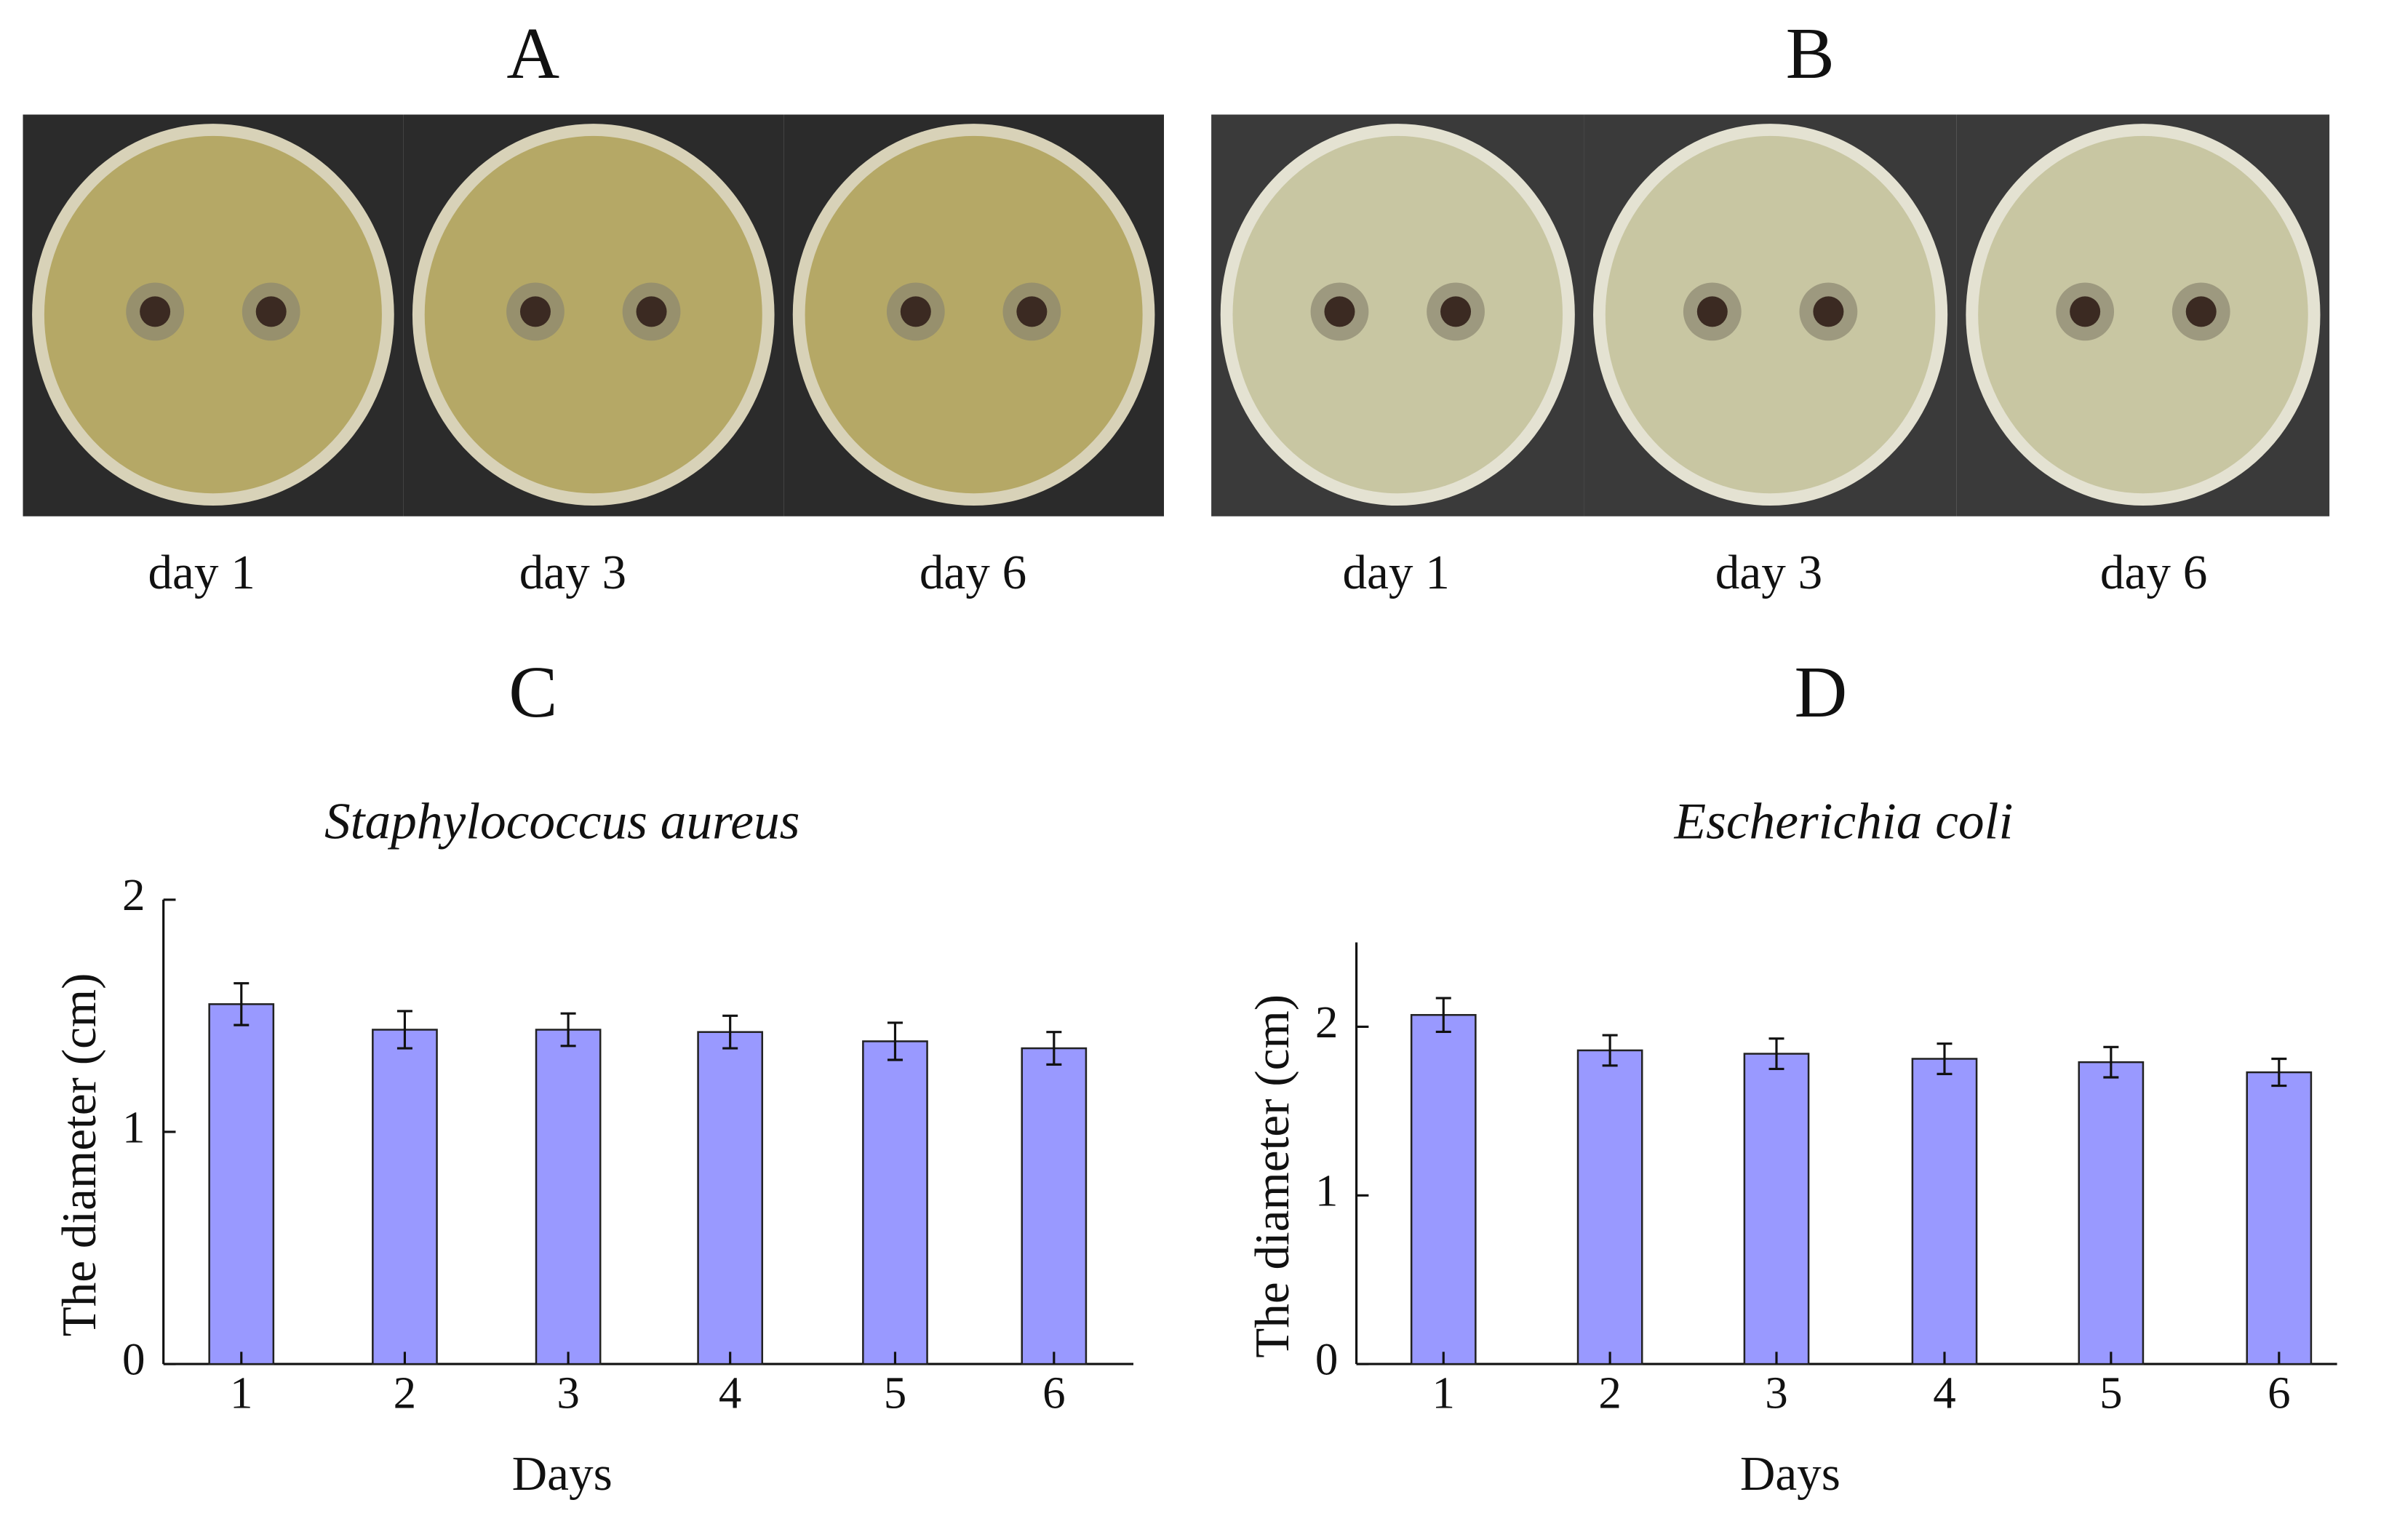 Image resolution: width=2389 pixels, height=1540 pixels. I want to click on panel-label: C, so click(532, 692).